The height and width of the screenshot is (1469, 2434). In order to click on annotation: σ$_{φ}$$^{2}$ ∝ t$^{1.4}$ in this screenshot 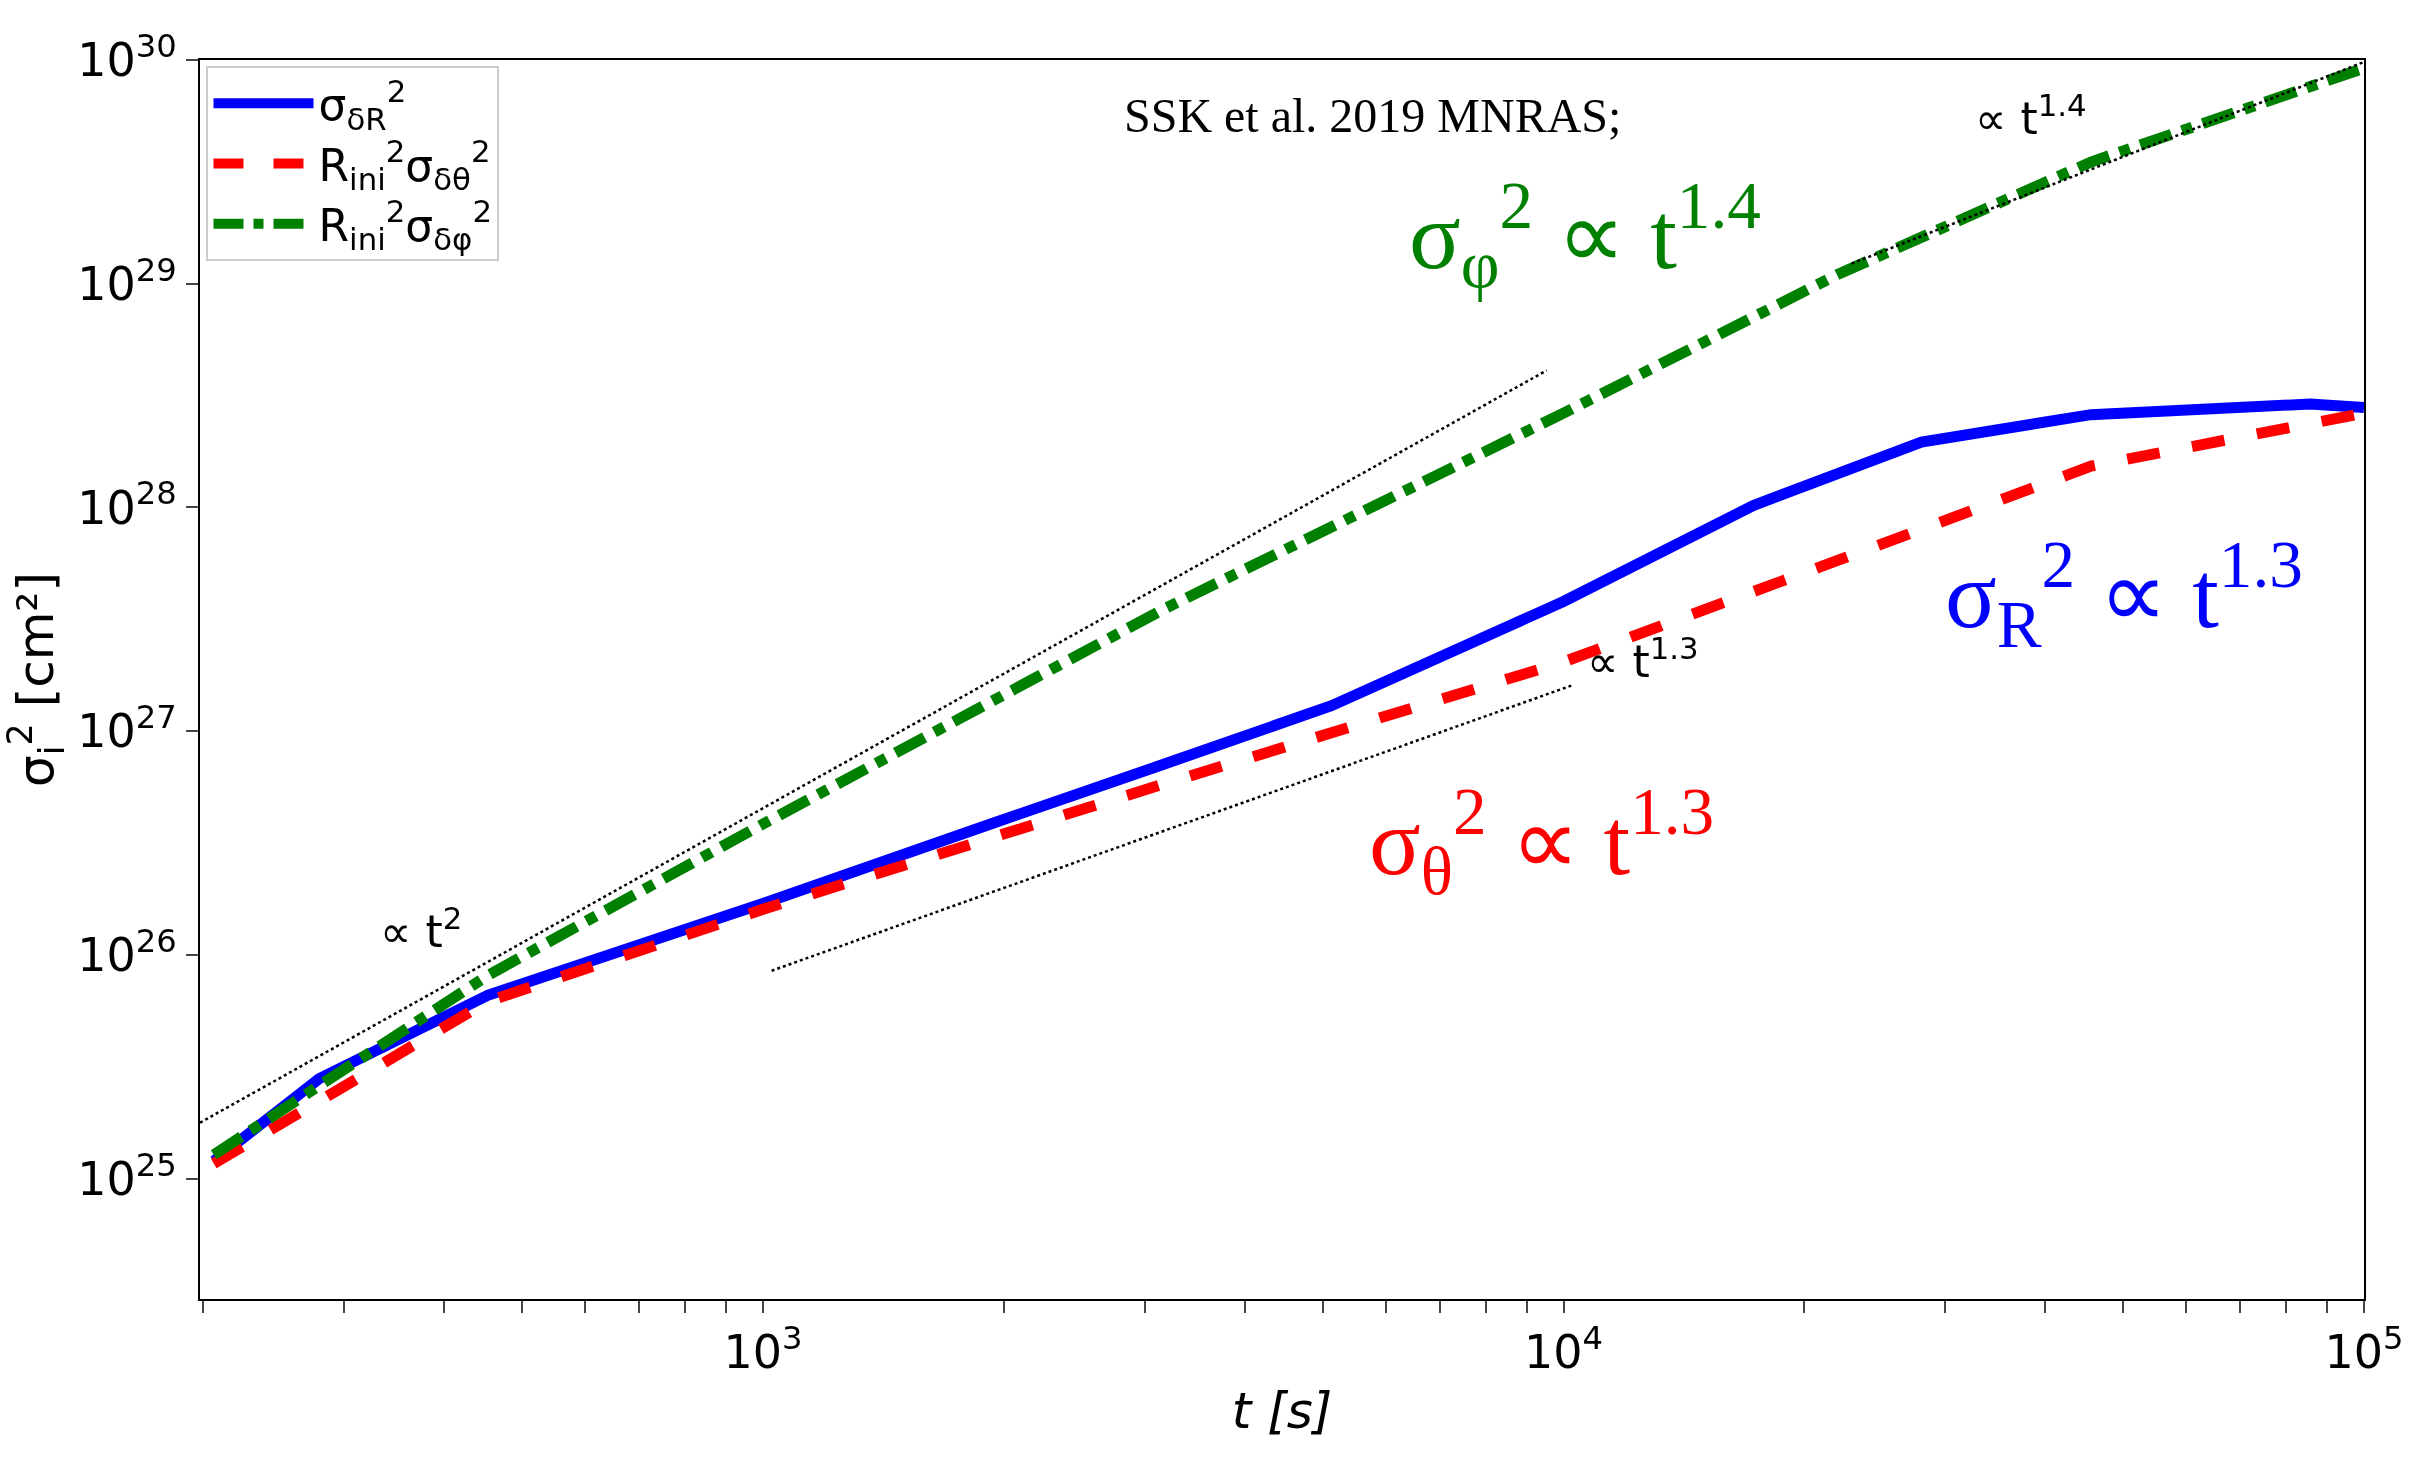, I will do `click(1585, 236)`.